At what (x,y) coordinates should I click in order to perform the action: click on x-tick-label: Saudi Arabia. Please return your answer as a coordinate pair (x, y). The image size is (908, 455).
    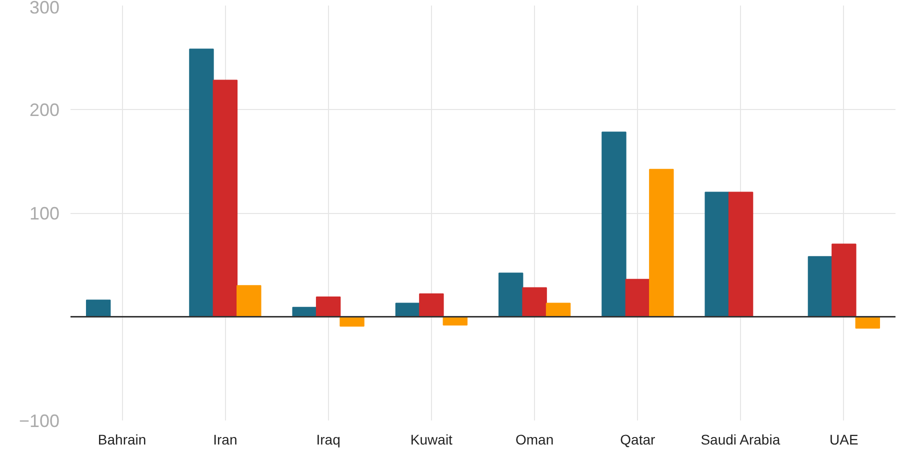
    Looking at the image, I should click on (740, 440).